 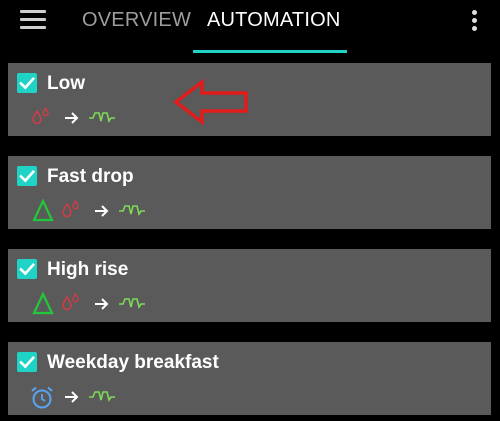 What do you see at coordinates (210, 102) in the screenshot?
I see `red-outline-arrow-icon` at bounding box center [210, 102].